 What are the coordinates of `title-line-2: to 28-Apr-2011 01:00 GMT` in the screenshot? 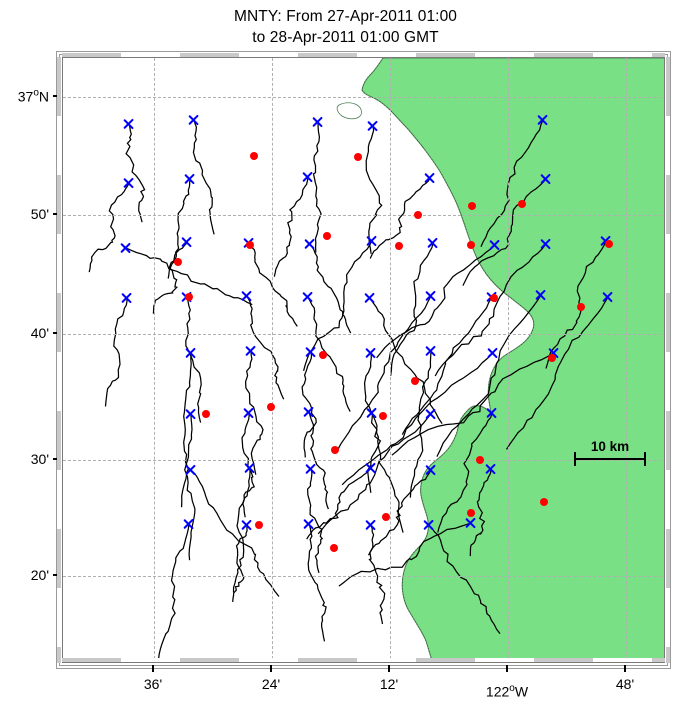 It's located at (345, 37).